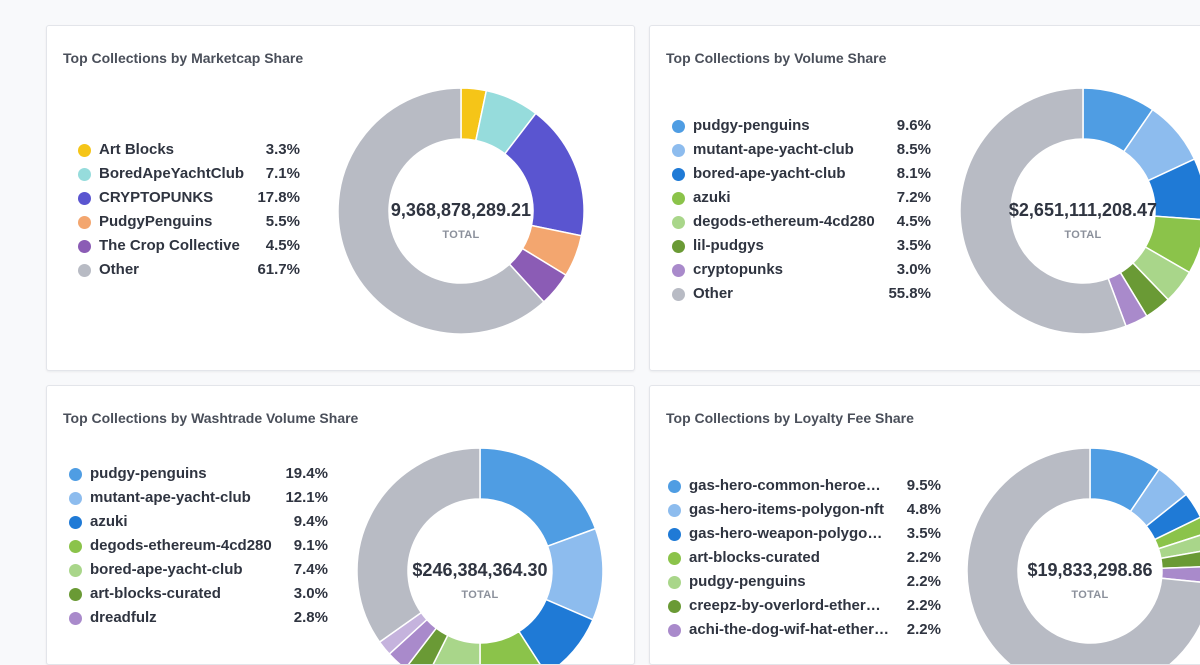 The height and width of the screenshot is (665, 1200). What do you see at coordinates (480, 570) in the screenshot?
I see `total-value: $246,384,364.30` at bounding box center [480, 570].